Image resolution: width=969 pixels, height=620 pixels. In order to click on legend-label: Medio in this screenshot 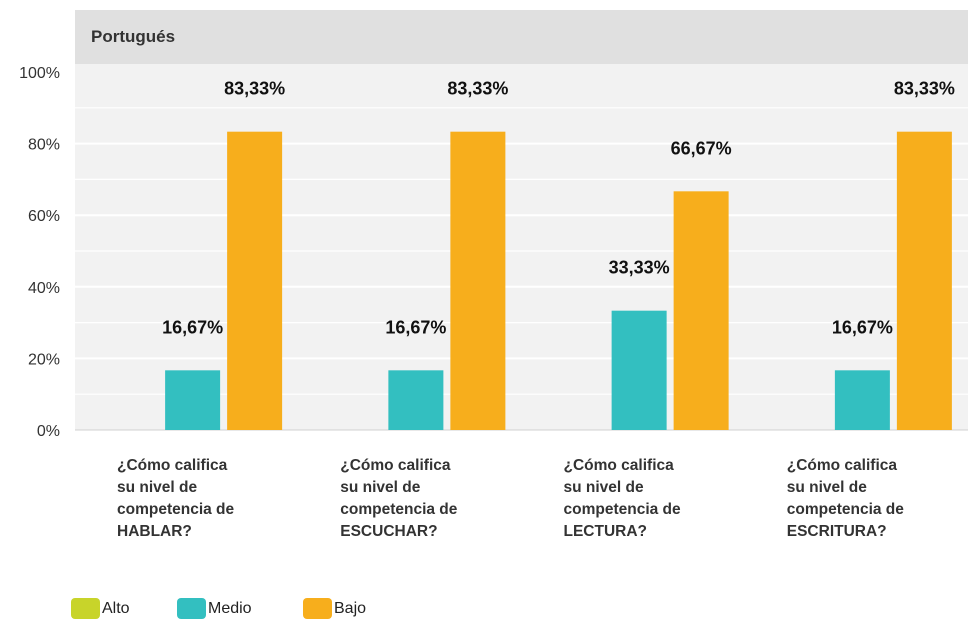, I will do `click(230, 608)`.